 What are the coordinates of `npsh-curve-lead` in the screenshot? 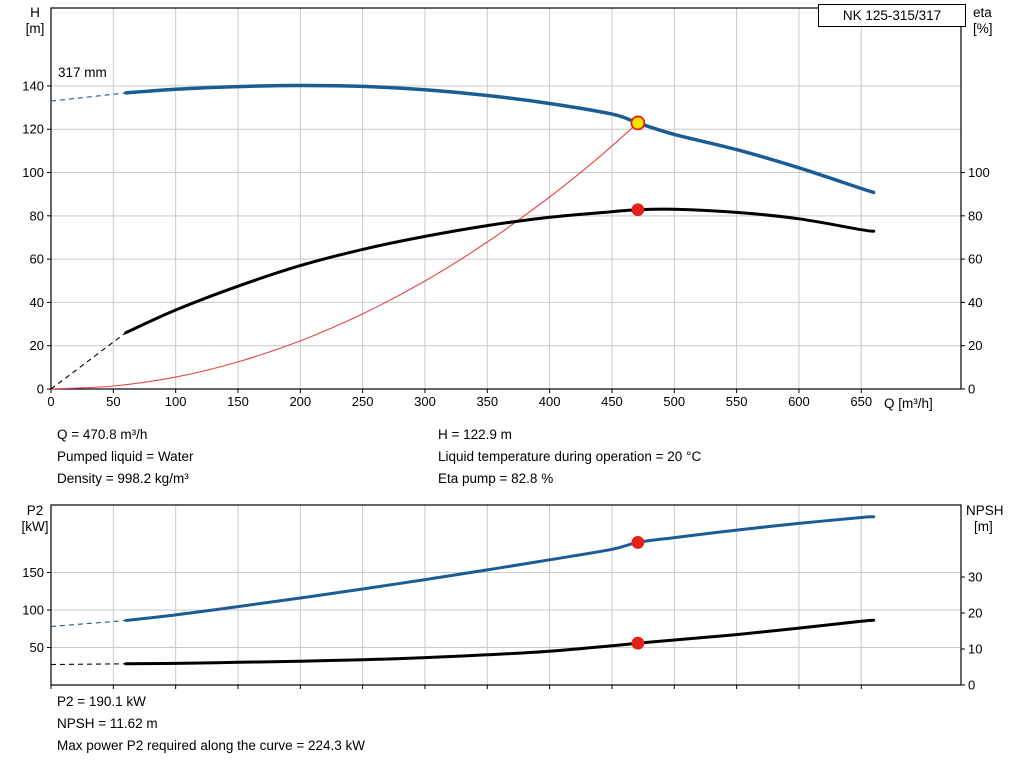 It's located at (88, 664).